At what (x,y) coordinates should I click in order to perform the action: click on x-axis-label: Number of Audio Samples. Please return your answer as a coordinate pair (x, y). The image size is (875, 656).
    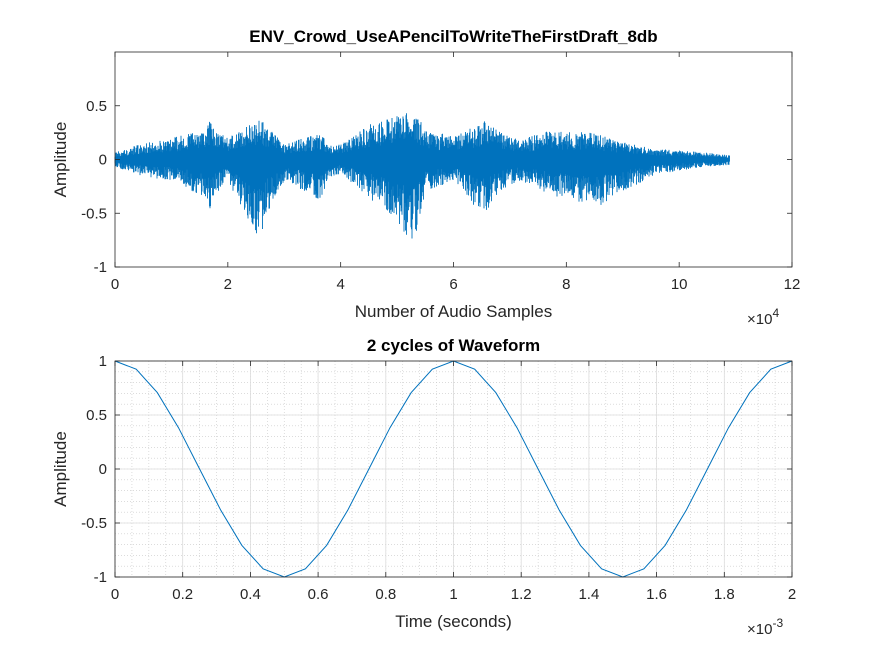
    Looking at the image, I should click on (454, 311).